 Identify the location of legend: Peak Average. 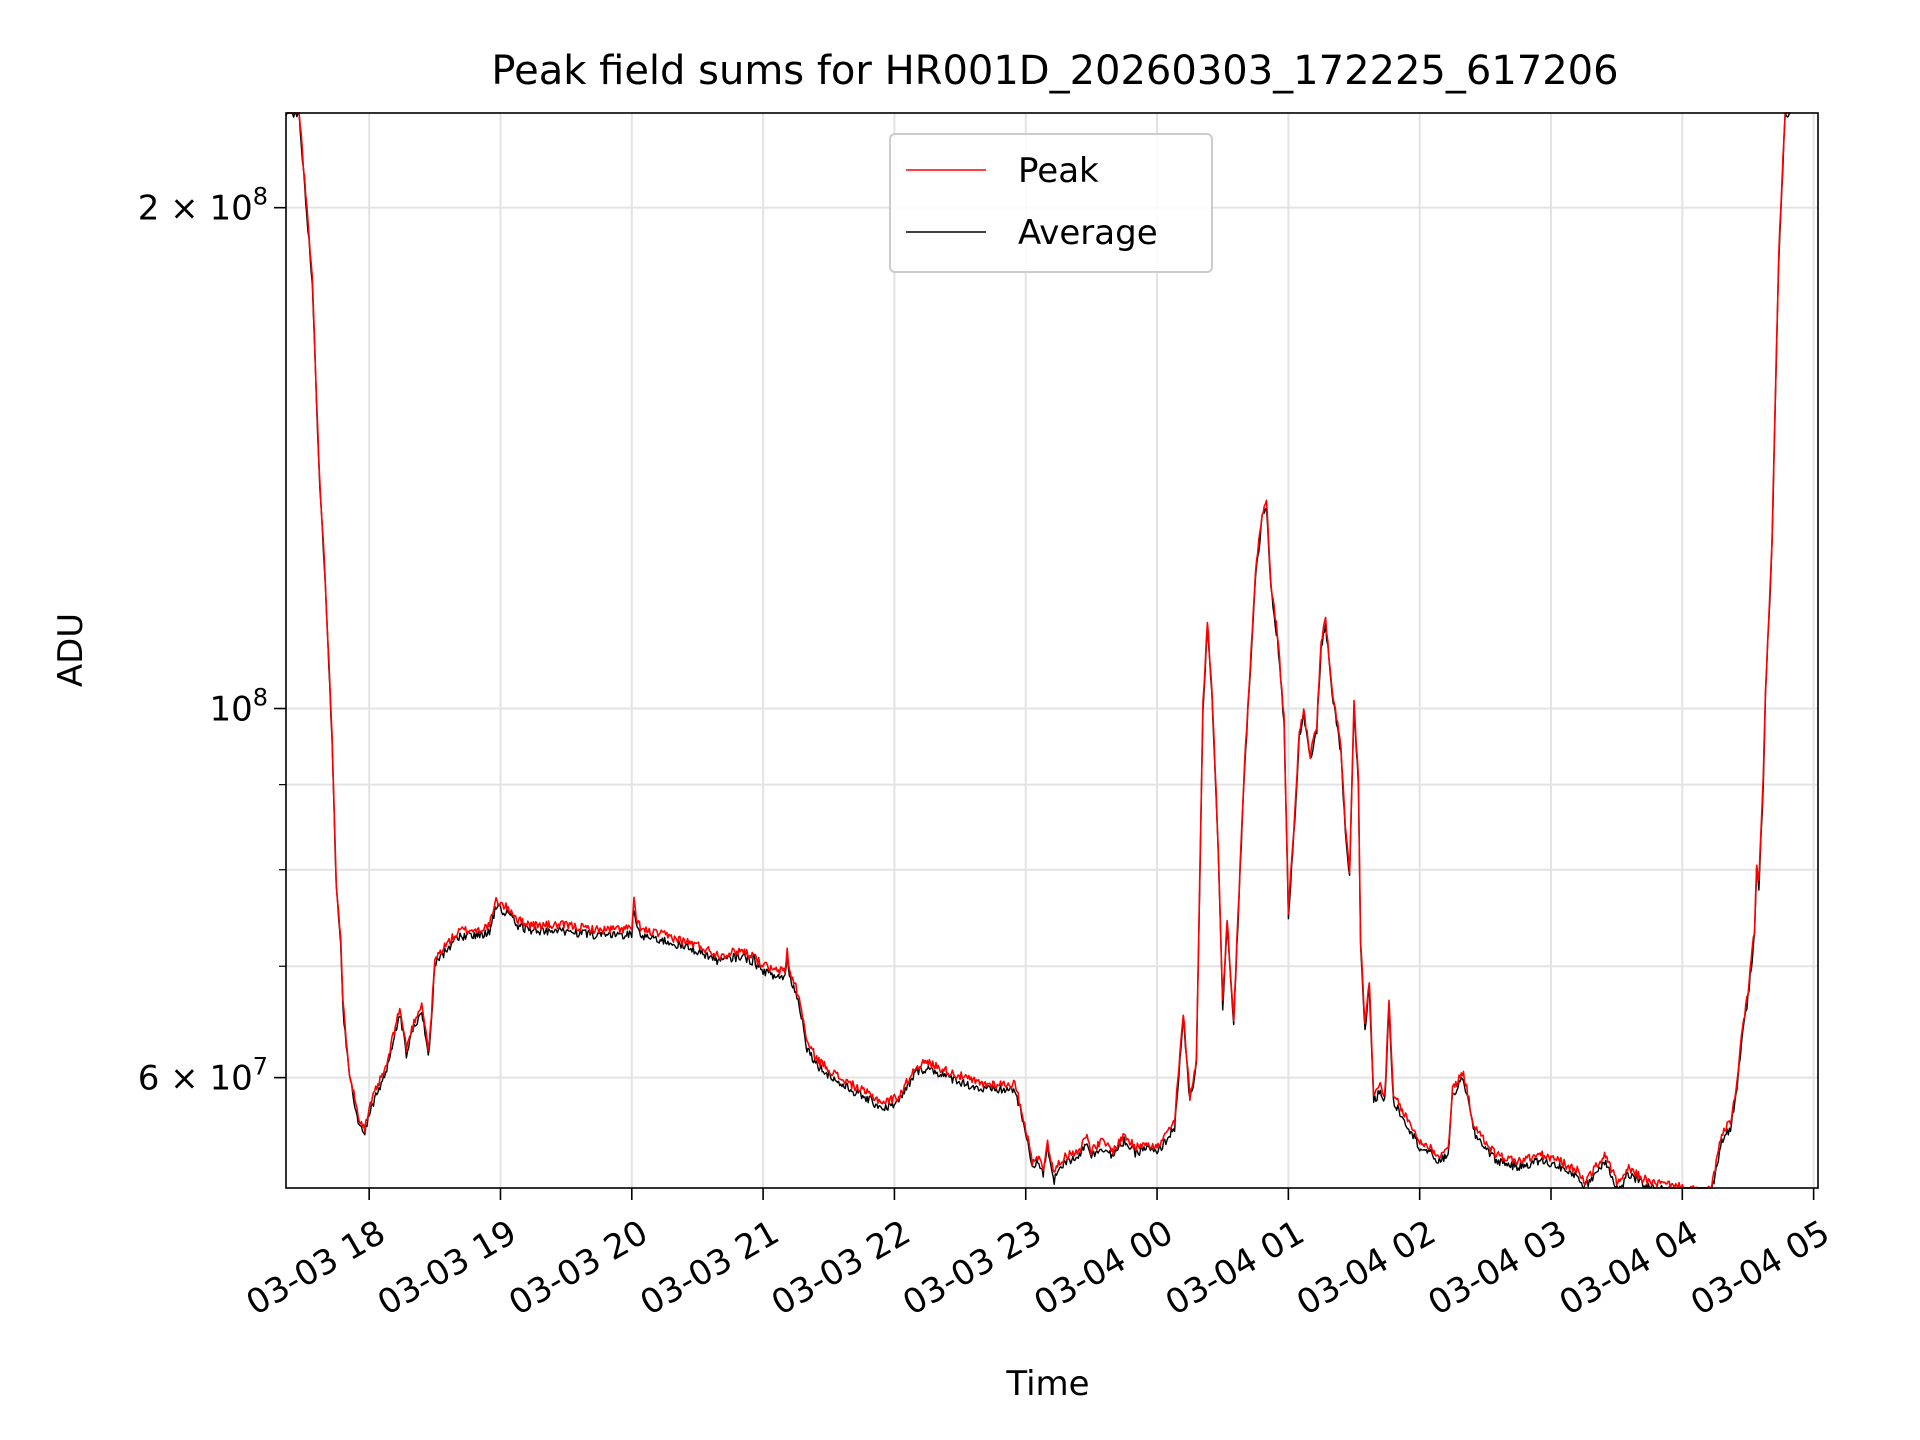
(1051, 203).